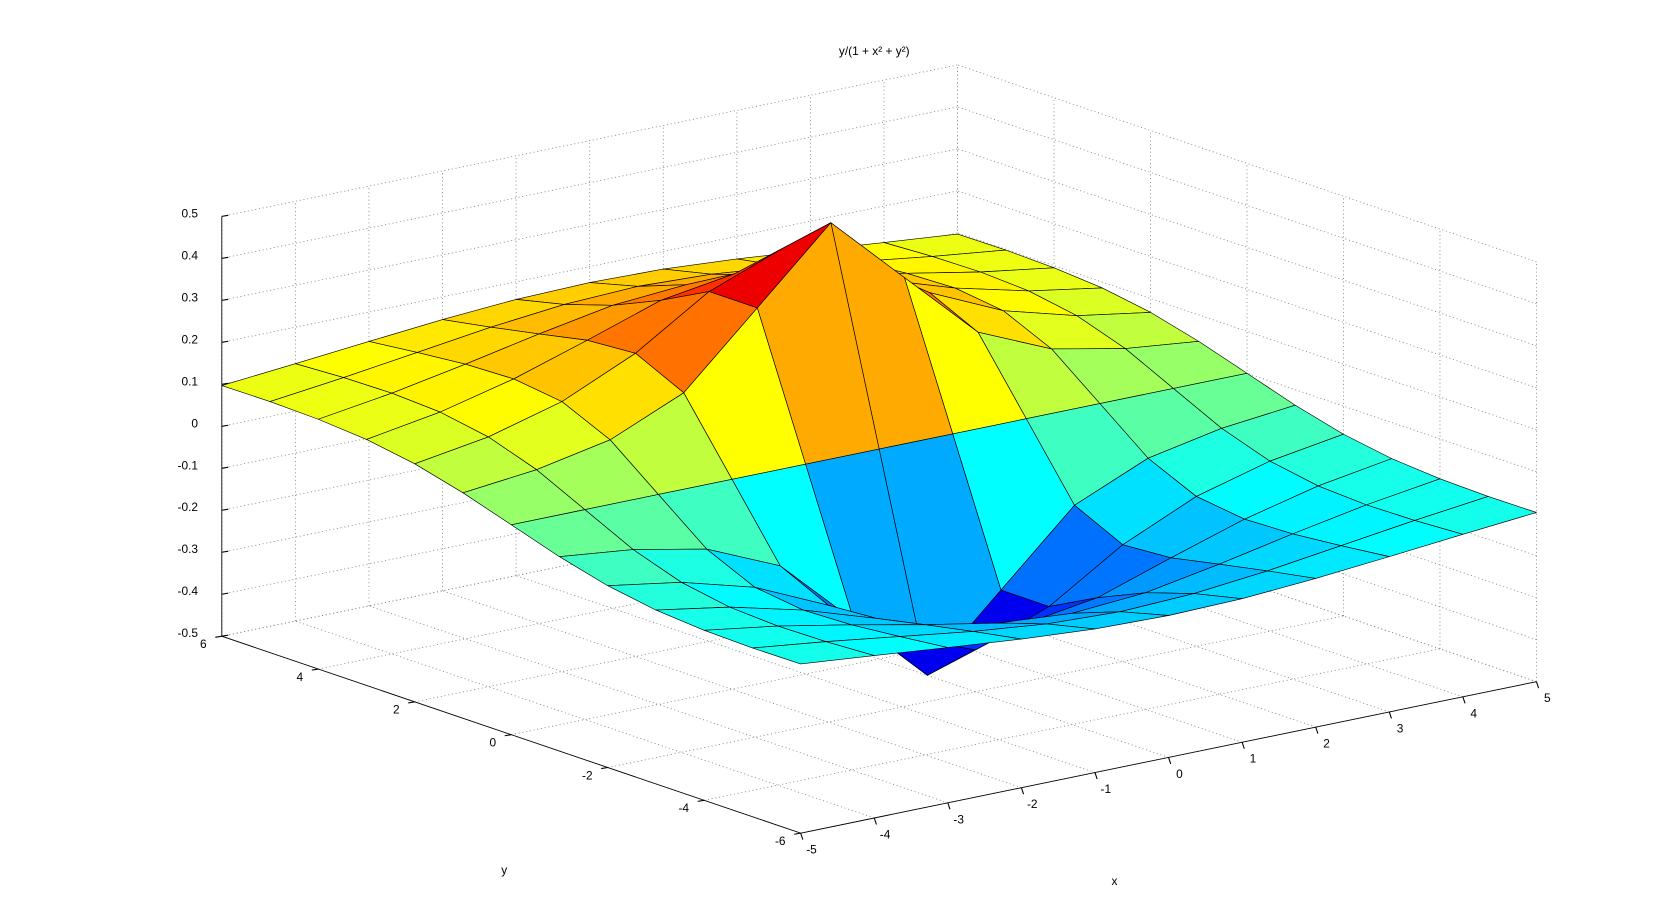 Image resolution: width=1680 pixels, height=920 pixels. Describe the element at coordinates (188, 549) in the screenshot. I see `z-tick-label: -0.3` at that location.